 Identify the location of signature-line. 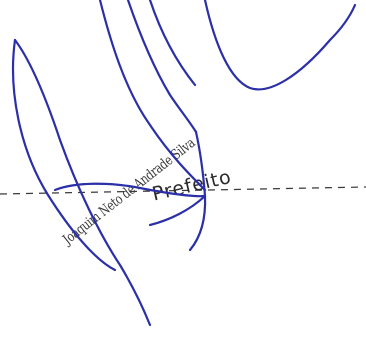
(183, 190).